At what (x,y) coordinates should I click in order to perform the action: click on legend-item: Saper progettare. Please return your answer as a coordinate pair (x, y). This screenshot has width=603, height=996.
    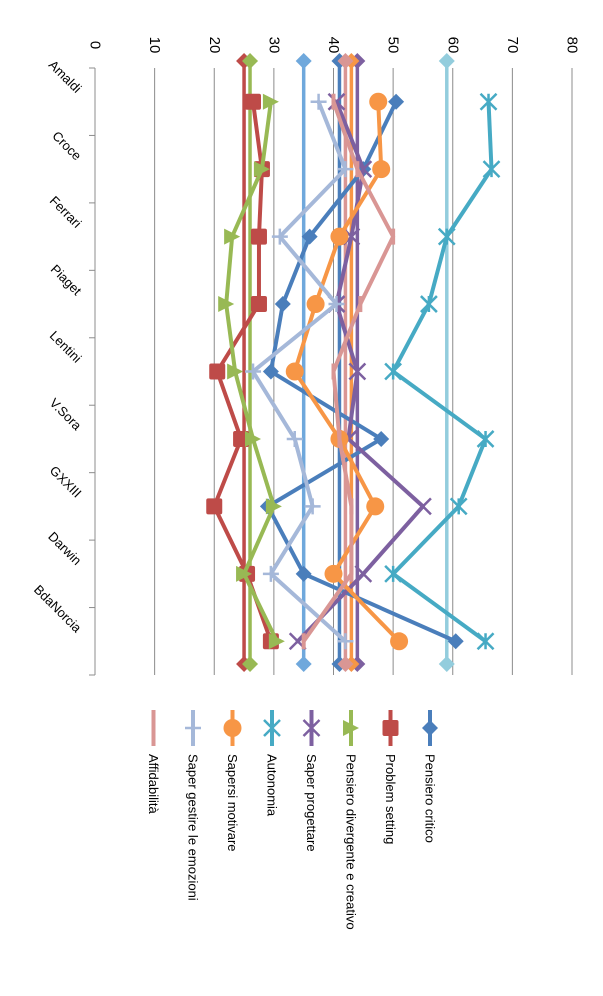
    Looking at the image, I should click on (311, 781).